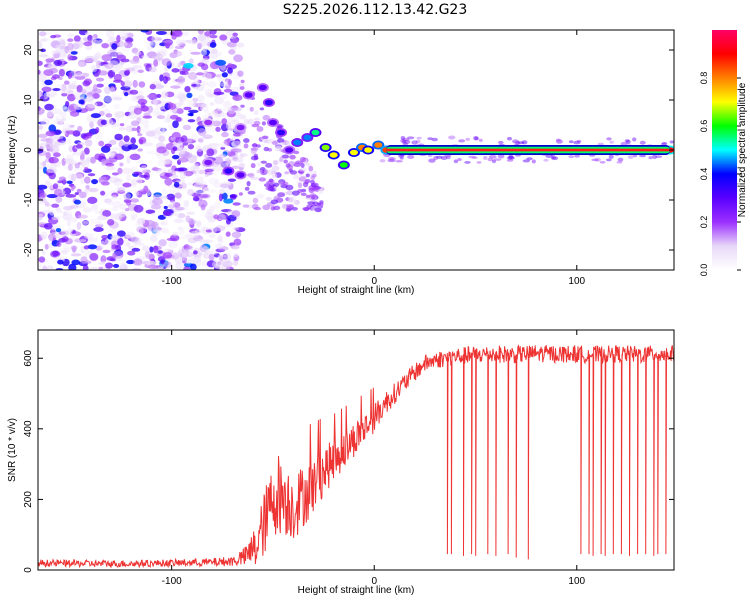 This screenshot has height=600, width=750. What do you see at coordinates (356, 590) in the screenshot?
I see `snr-xlabel: Height of straight line (km)` at bounding box center [356, 590].